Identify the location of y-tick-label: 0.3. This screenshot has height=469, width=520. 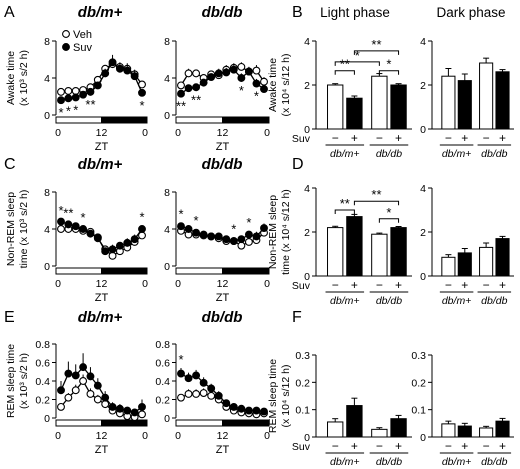
(418, 356).